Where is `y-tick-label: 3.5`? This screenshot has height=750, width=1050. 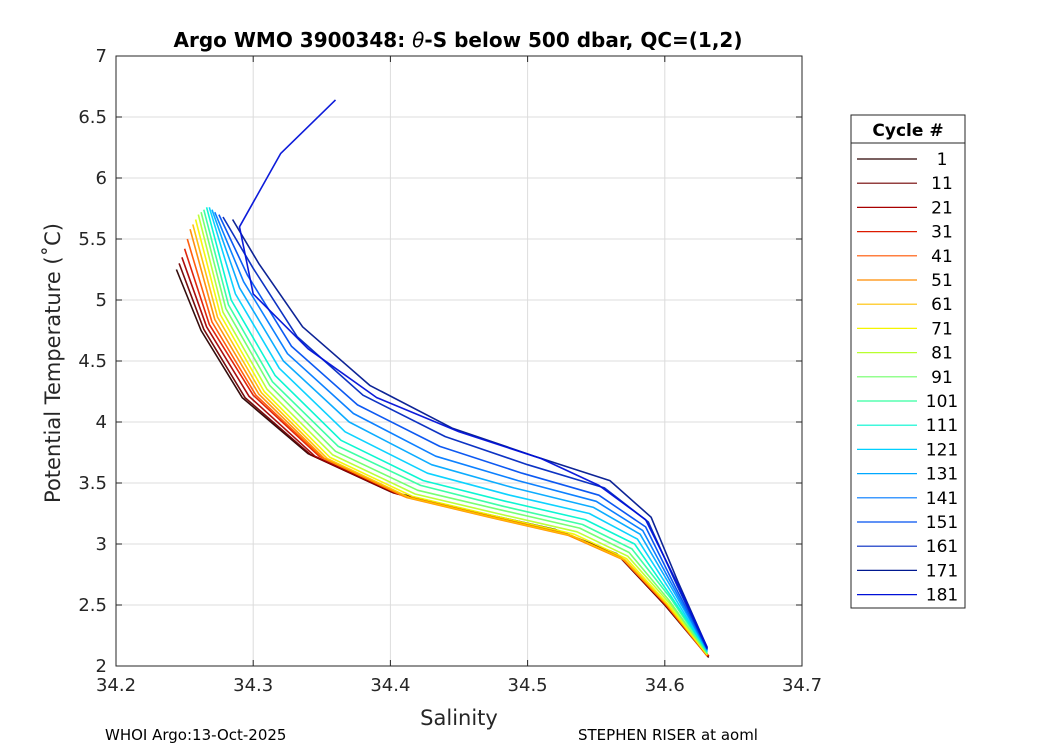
y-tick-label: 3.5 is located at coordinates (92, 483).